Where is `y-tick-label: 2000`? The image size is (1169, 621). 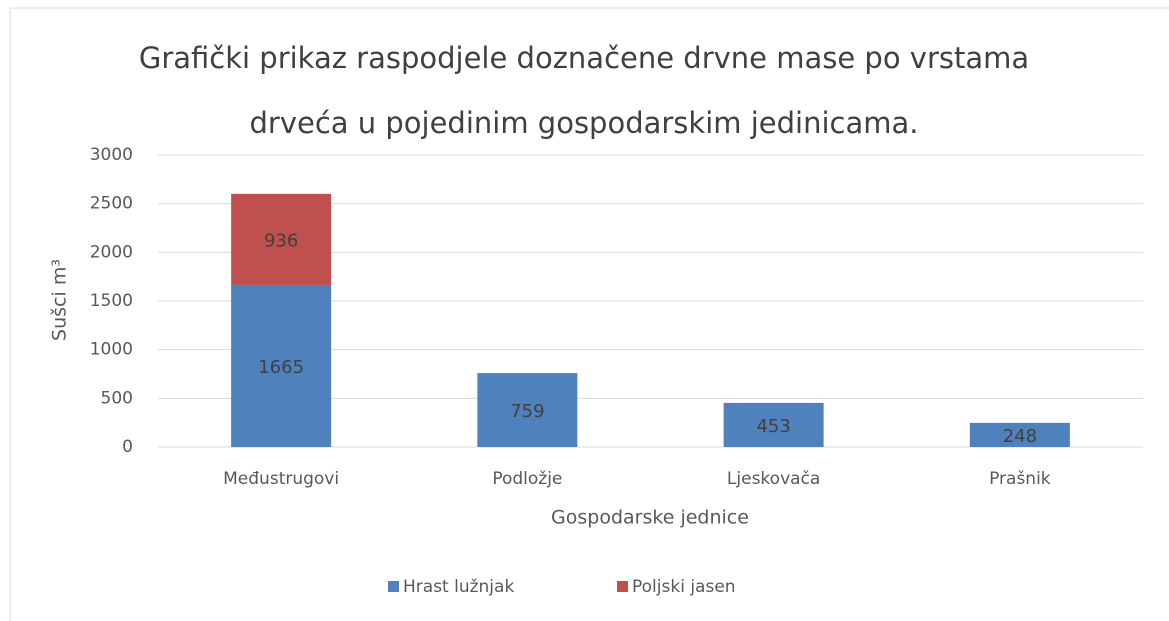 y-tick-label: 2000 is located at coordinates (111, 252).